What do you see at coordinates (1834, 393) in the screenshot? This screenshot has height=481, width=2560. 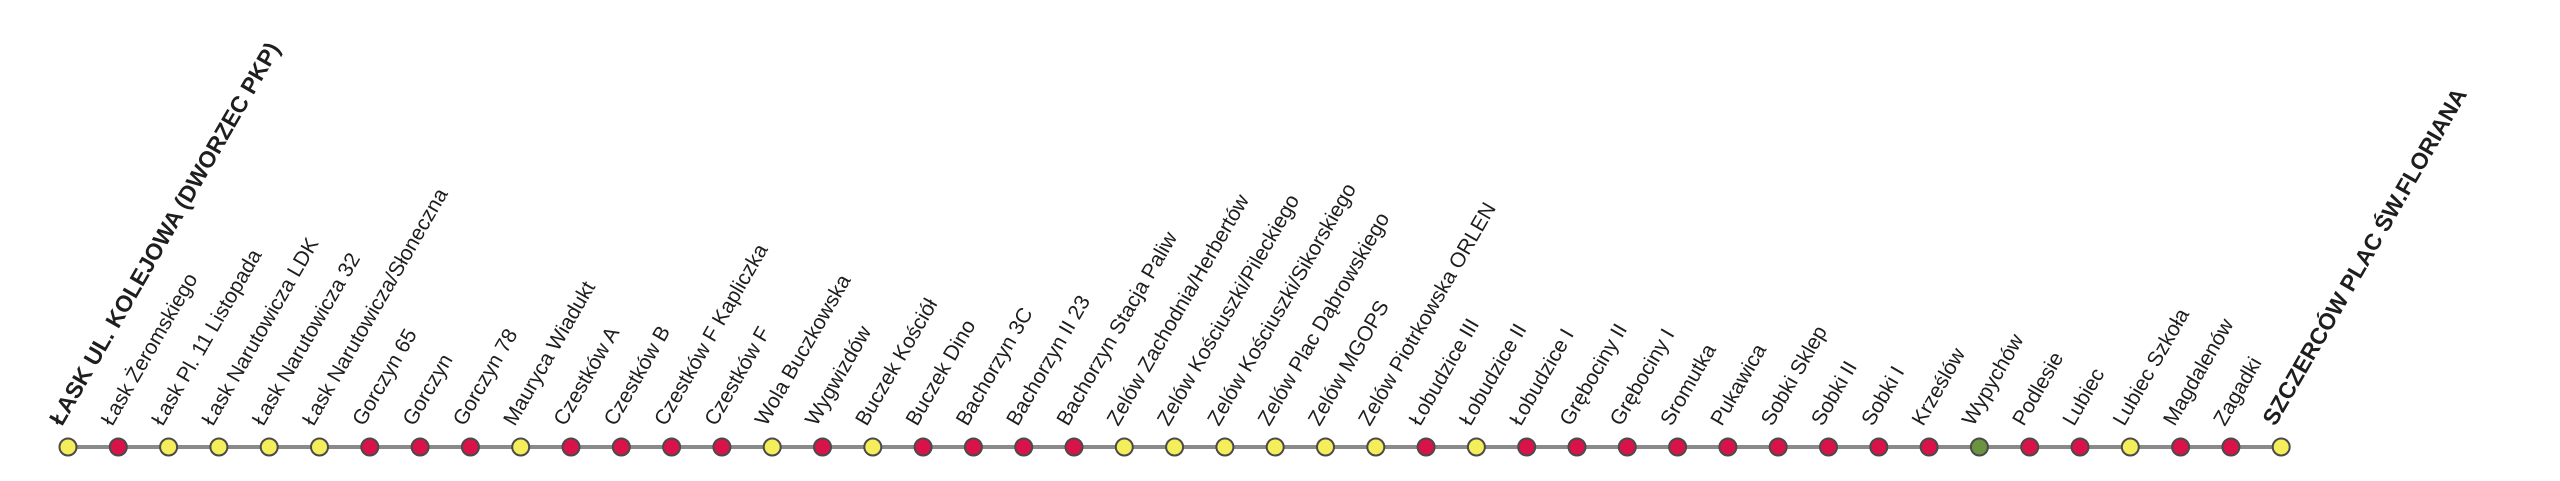 I see `stop-label: Sobki II` at bounding box center [1834, 393].